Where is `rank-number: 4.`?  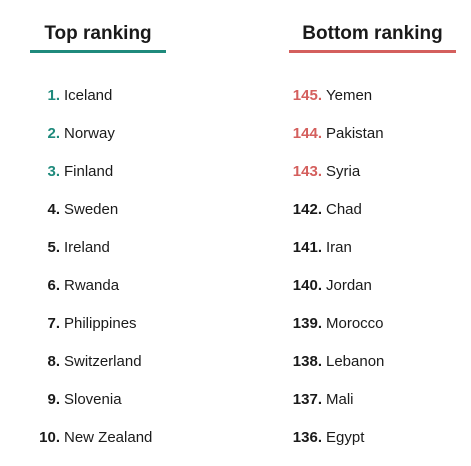 rank-number: 4. is located at coordinates (53, 209).